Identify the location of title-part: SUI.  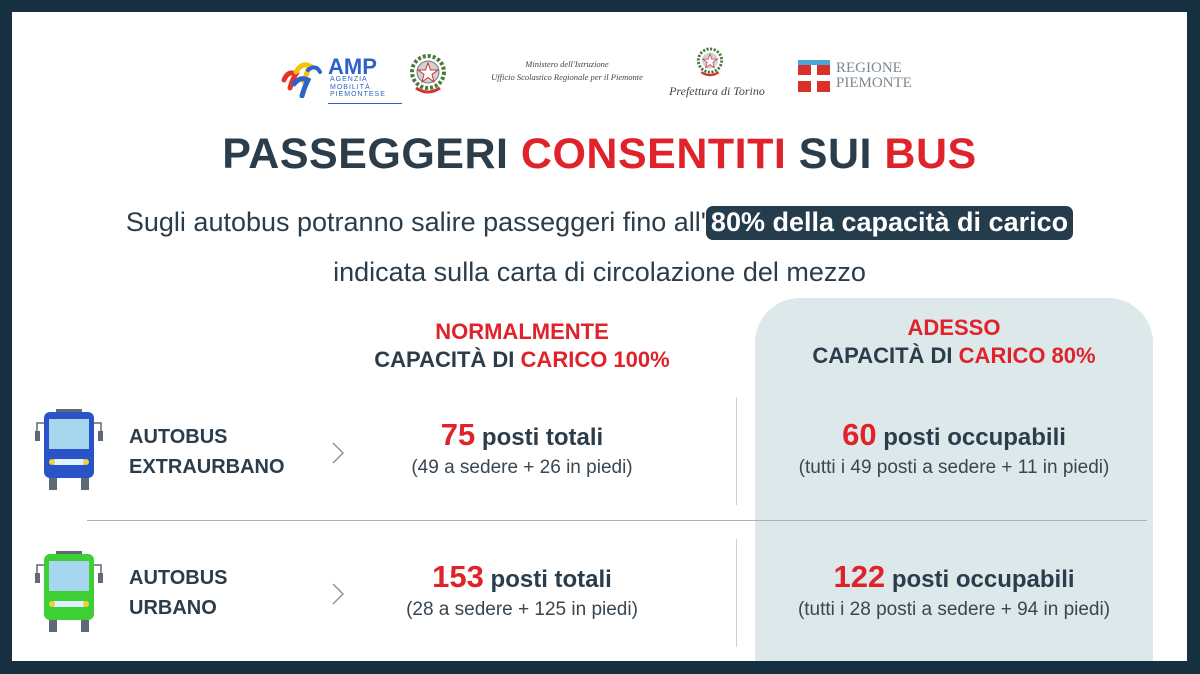
(835, 154).